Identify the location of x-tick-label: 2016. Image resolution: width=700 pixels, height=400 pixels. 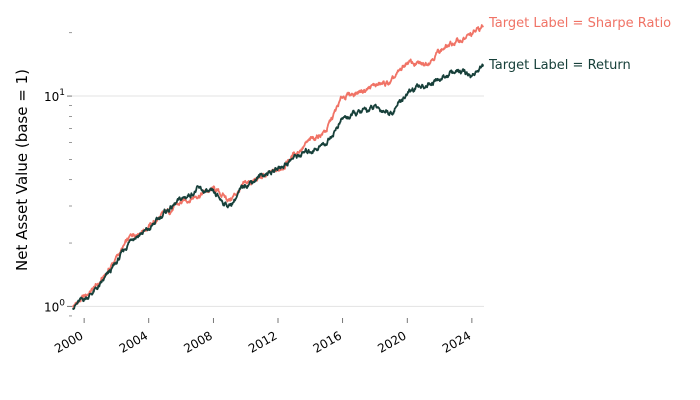
(327, 341).